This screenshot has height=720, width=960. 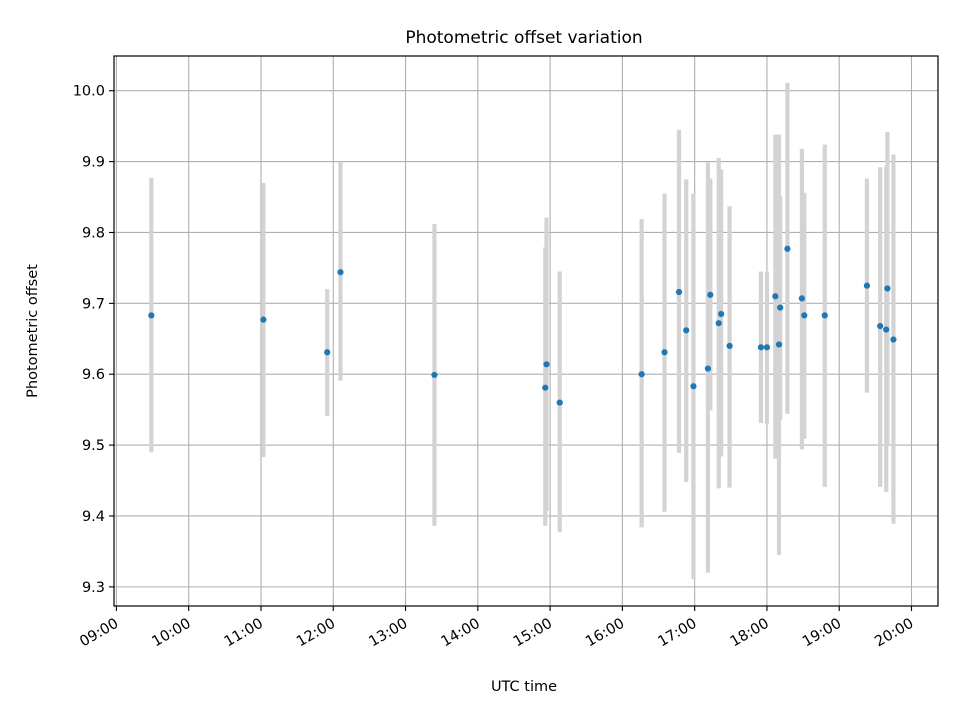 I want to click on y-tick-label: 9.6, so click(x=93, y=375).